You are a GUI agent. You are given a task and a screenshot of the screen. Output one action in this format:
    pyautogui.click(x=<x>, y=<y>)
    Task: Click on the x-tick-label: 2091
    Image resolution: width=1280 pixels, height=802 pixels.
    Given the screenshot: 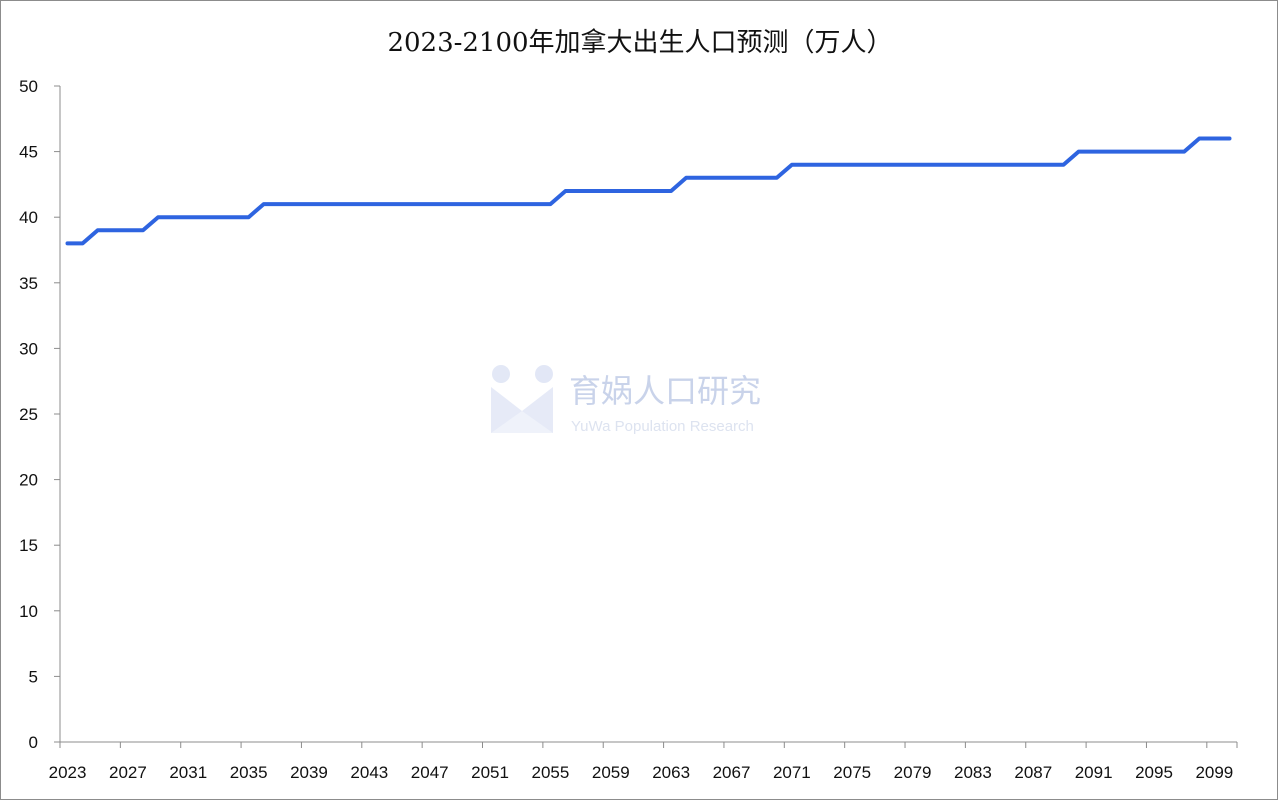 What is the action you would take?
    pyautogui.click(x=1094, y=772)
    